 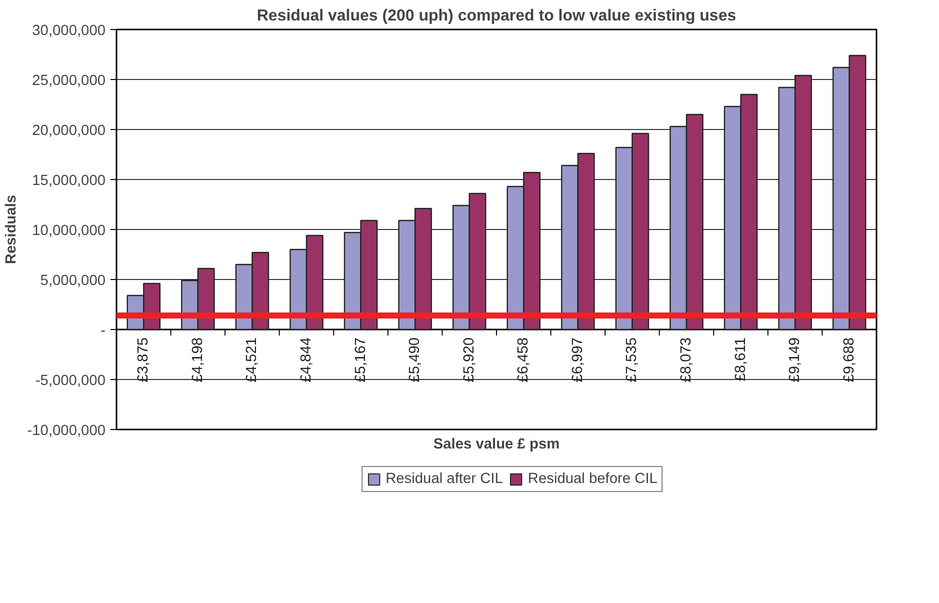 What do you see at coordinates (496, 16) in the screenshot?
I see `chart-title: Residual values (200 uph) compared to low value existing uses` at bounding box center [496, 16].